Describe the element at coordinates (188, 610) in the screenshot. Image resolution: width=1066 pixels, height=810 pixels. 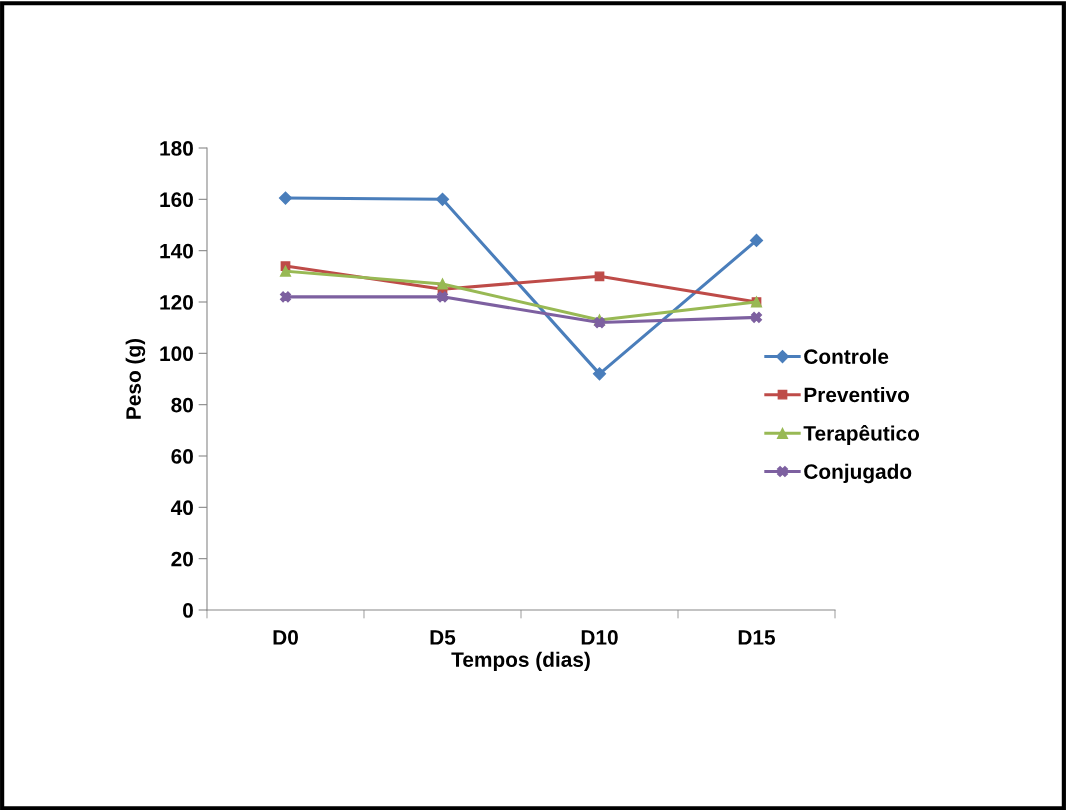
I see `y-tick-label: 0` at that location.